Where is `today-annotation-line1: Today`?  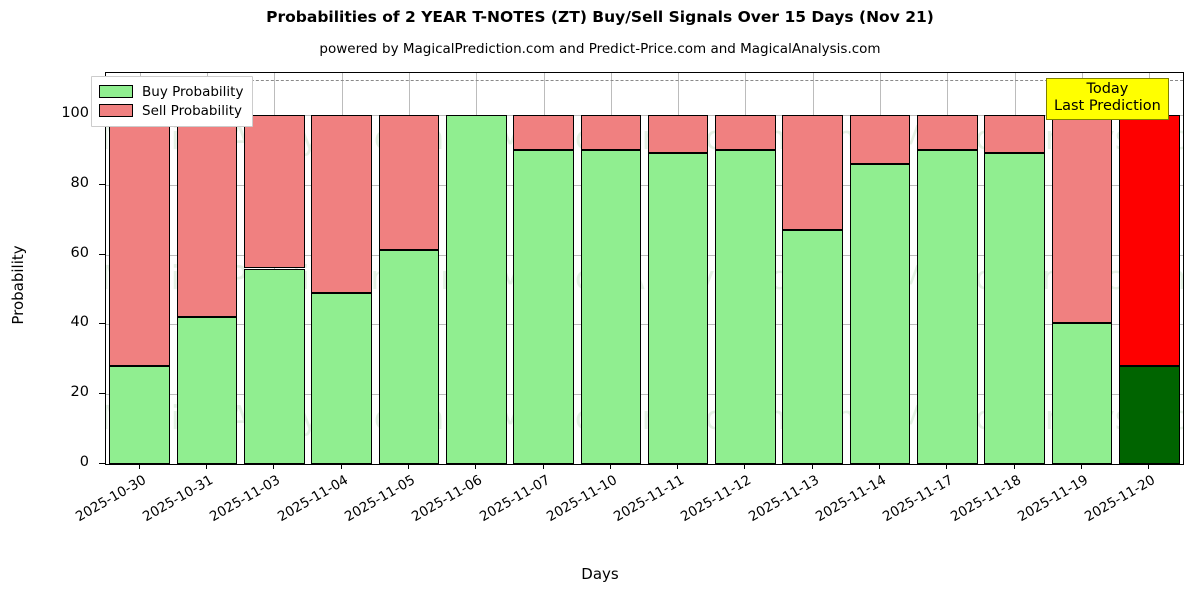 today-annotation-line1: Today is located at coordinates (1107, 89).